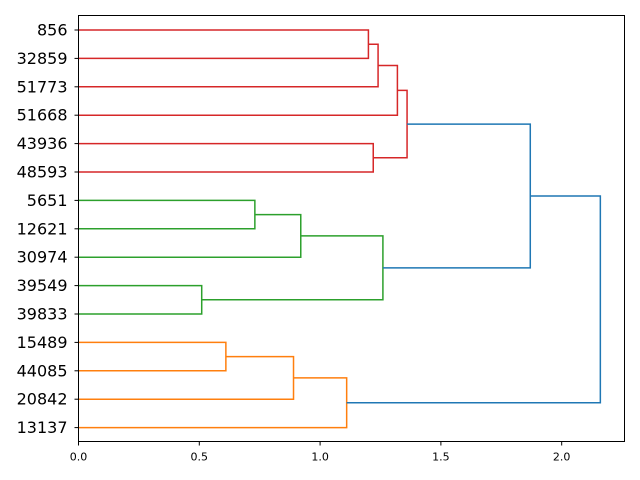 This screenshot has height=480, width=640. I want to click on leaf-label-51773: 51773, so click(42, 86).